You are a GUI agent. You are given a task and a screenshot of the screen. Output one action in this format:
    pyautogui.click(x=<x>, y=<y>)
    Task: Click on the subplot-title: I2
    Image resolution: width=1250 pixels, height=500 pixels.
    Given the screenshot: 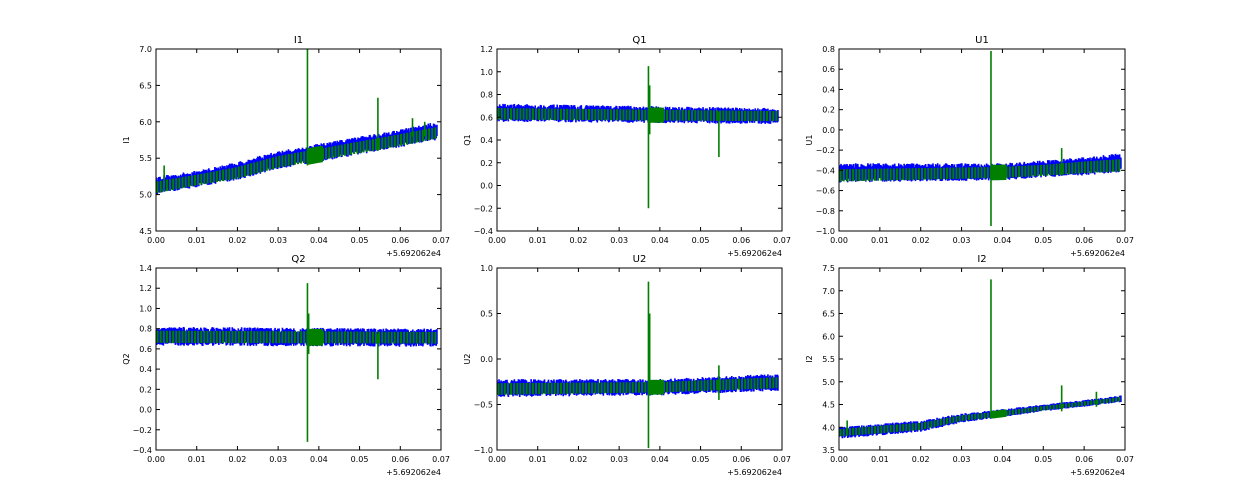 What is the action you would take?
    pyautogui.click(x=981, y=259)
    